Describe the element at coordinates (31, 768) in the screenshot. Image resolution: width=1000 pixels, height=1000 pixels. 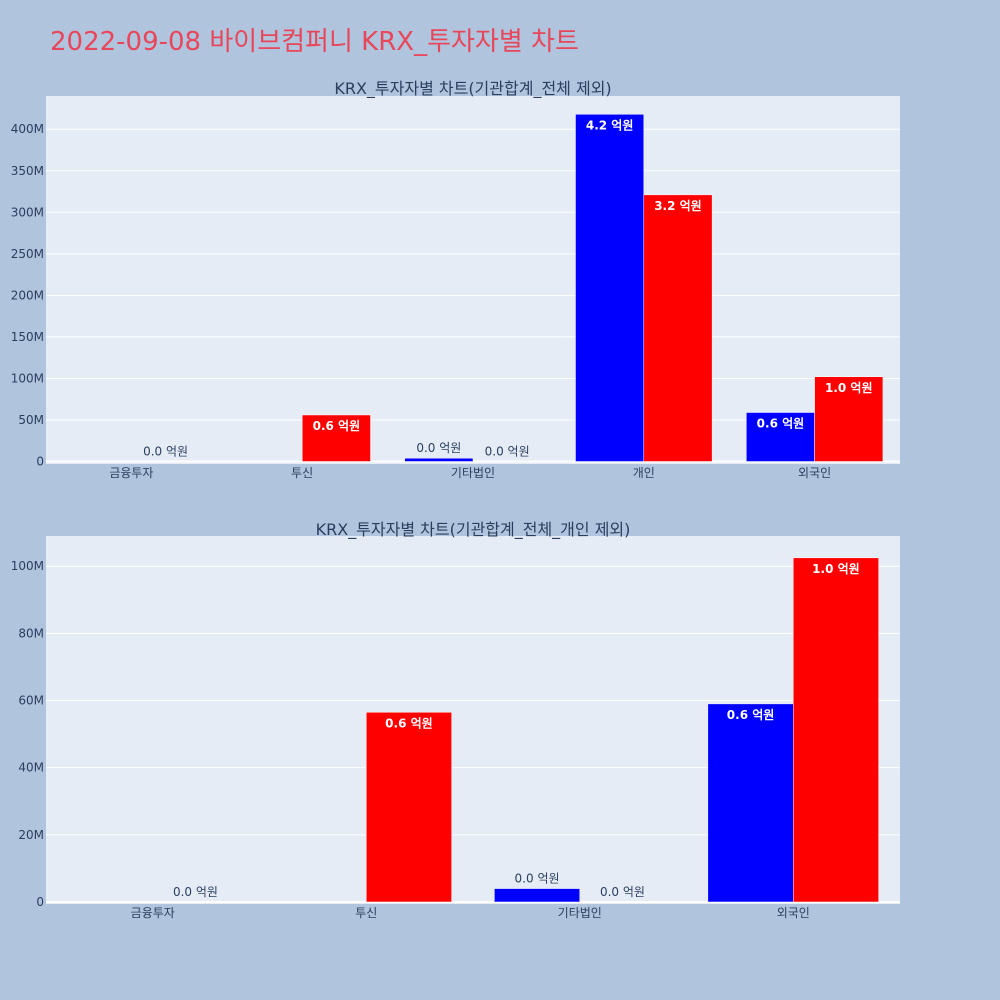
I see `y-tick-label: 40M` at that location.